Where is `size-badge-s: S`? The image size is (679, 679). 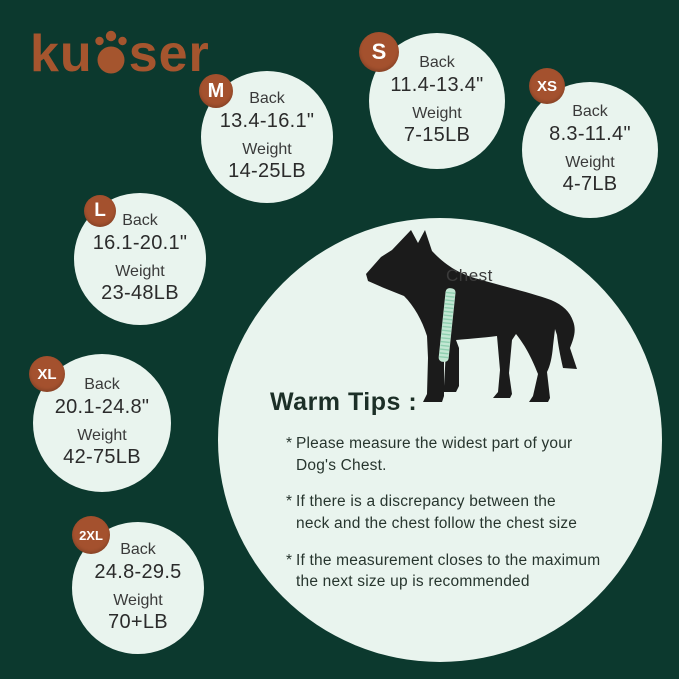 size-badge-s: S is located at coordinates (379, 52).